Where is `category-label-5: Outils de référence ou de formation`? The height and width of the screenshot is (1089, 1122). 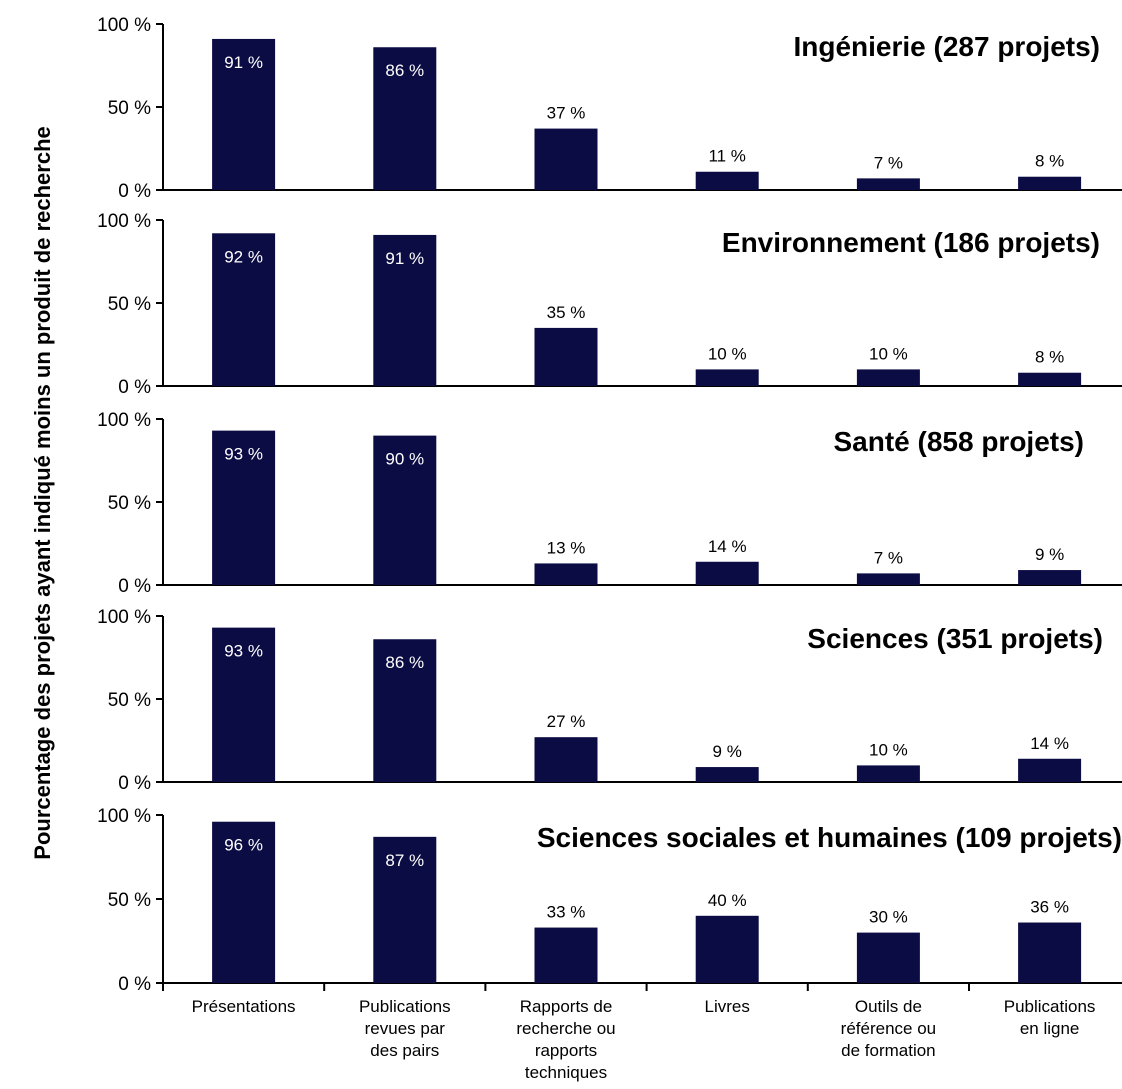
category-label-5: Outils de référence ou de formation is located at coordinates (888, 1028).